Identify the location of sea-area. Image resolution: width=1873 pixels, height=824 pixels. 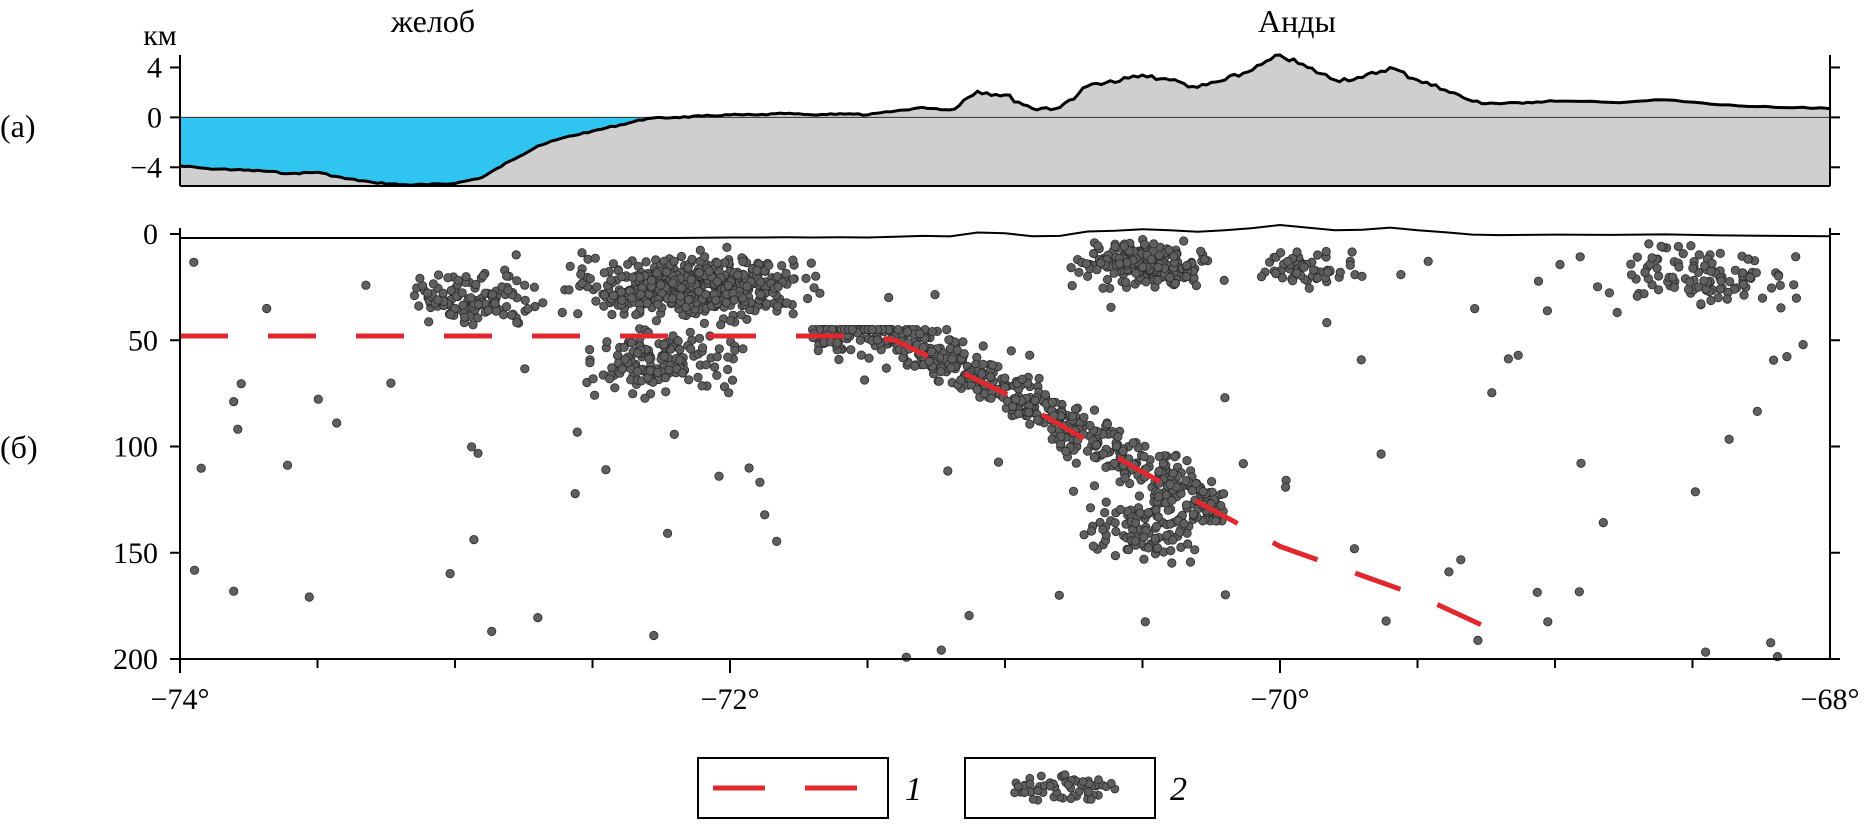
(434, 151).